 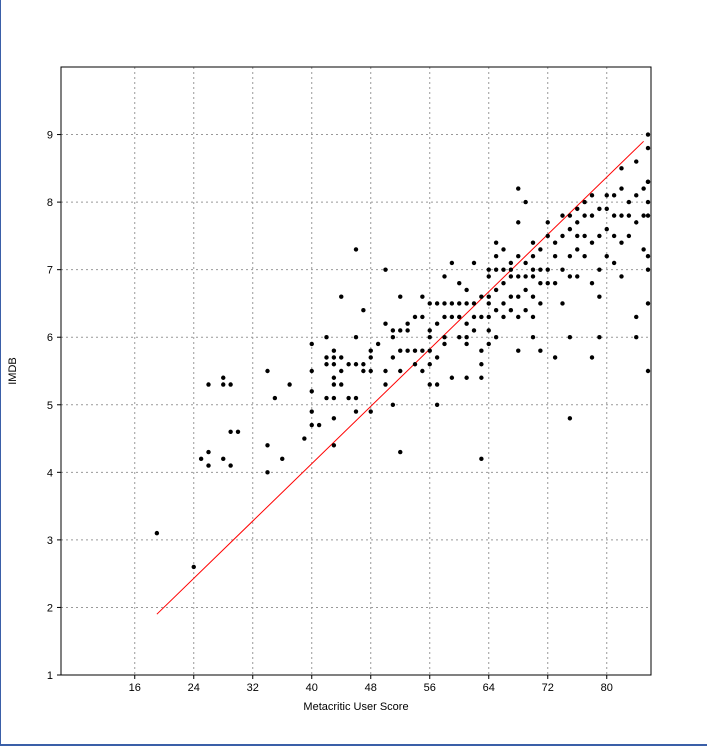 I want to click on y-tick-label: 8, so click(x=50, y=203).